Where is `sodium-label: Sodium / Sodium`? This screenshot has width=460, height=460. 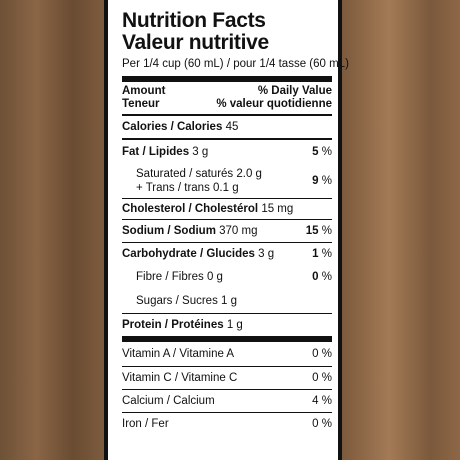
sodium-label: Sodium / Sodium is located at coordinates (169, 231).